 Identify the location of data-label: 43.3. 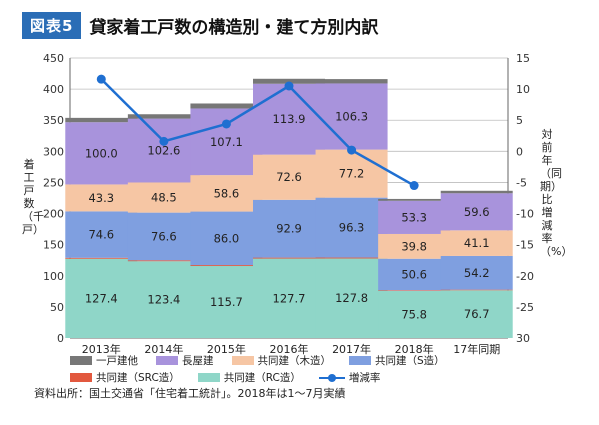
(101, 198).